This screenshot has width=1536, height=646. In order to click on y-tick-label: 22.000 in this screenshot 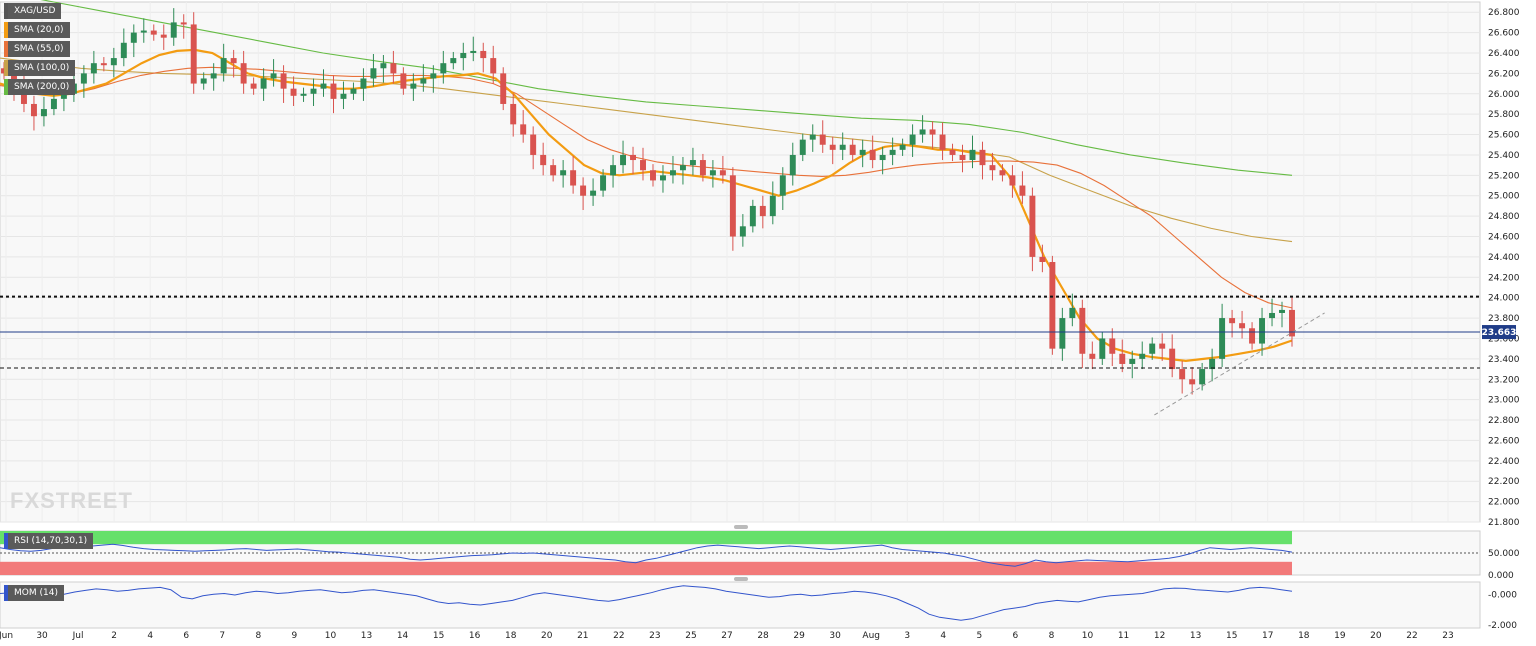, I will do `click(1504, 503)`.